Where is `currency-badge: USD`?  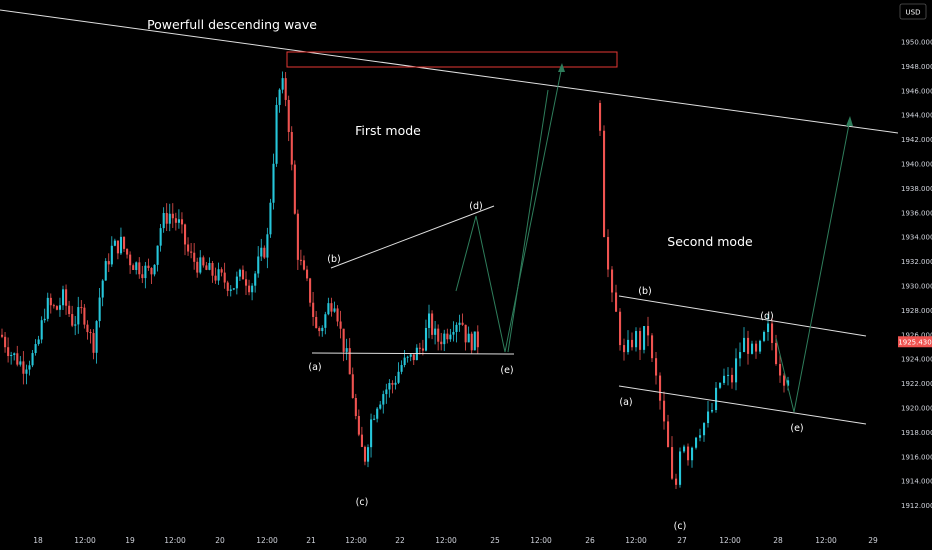
currency-badge: USD is located at coordinates (913, 11).